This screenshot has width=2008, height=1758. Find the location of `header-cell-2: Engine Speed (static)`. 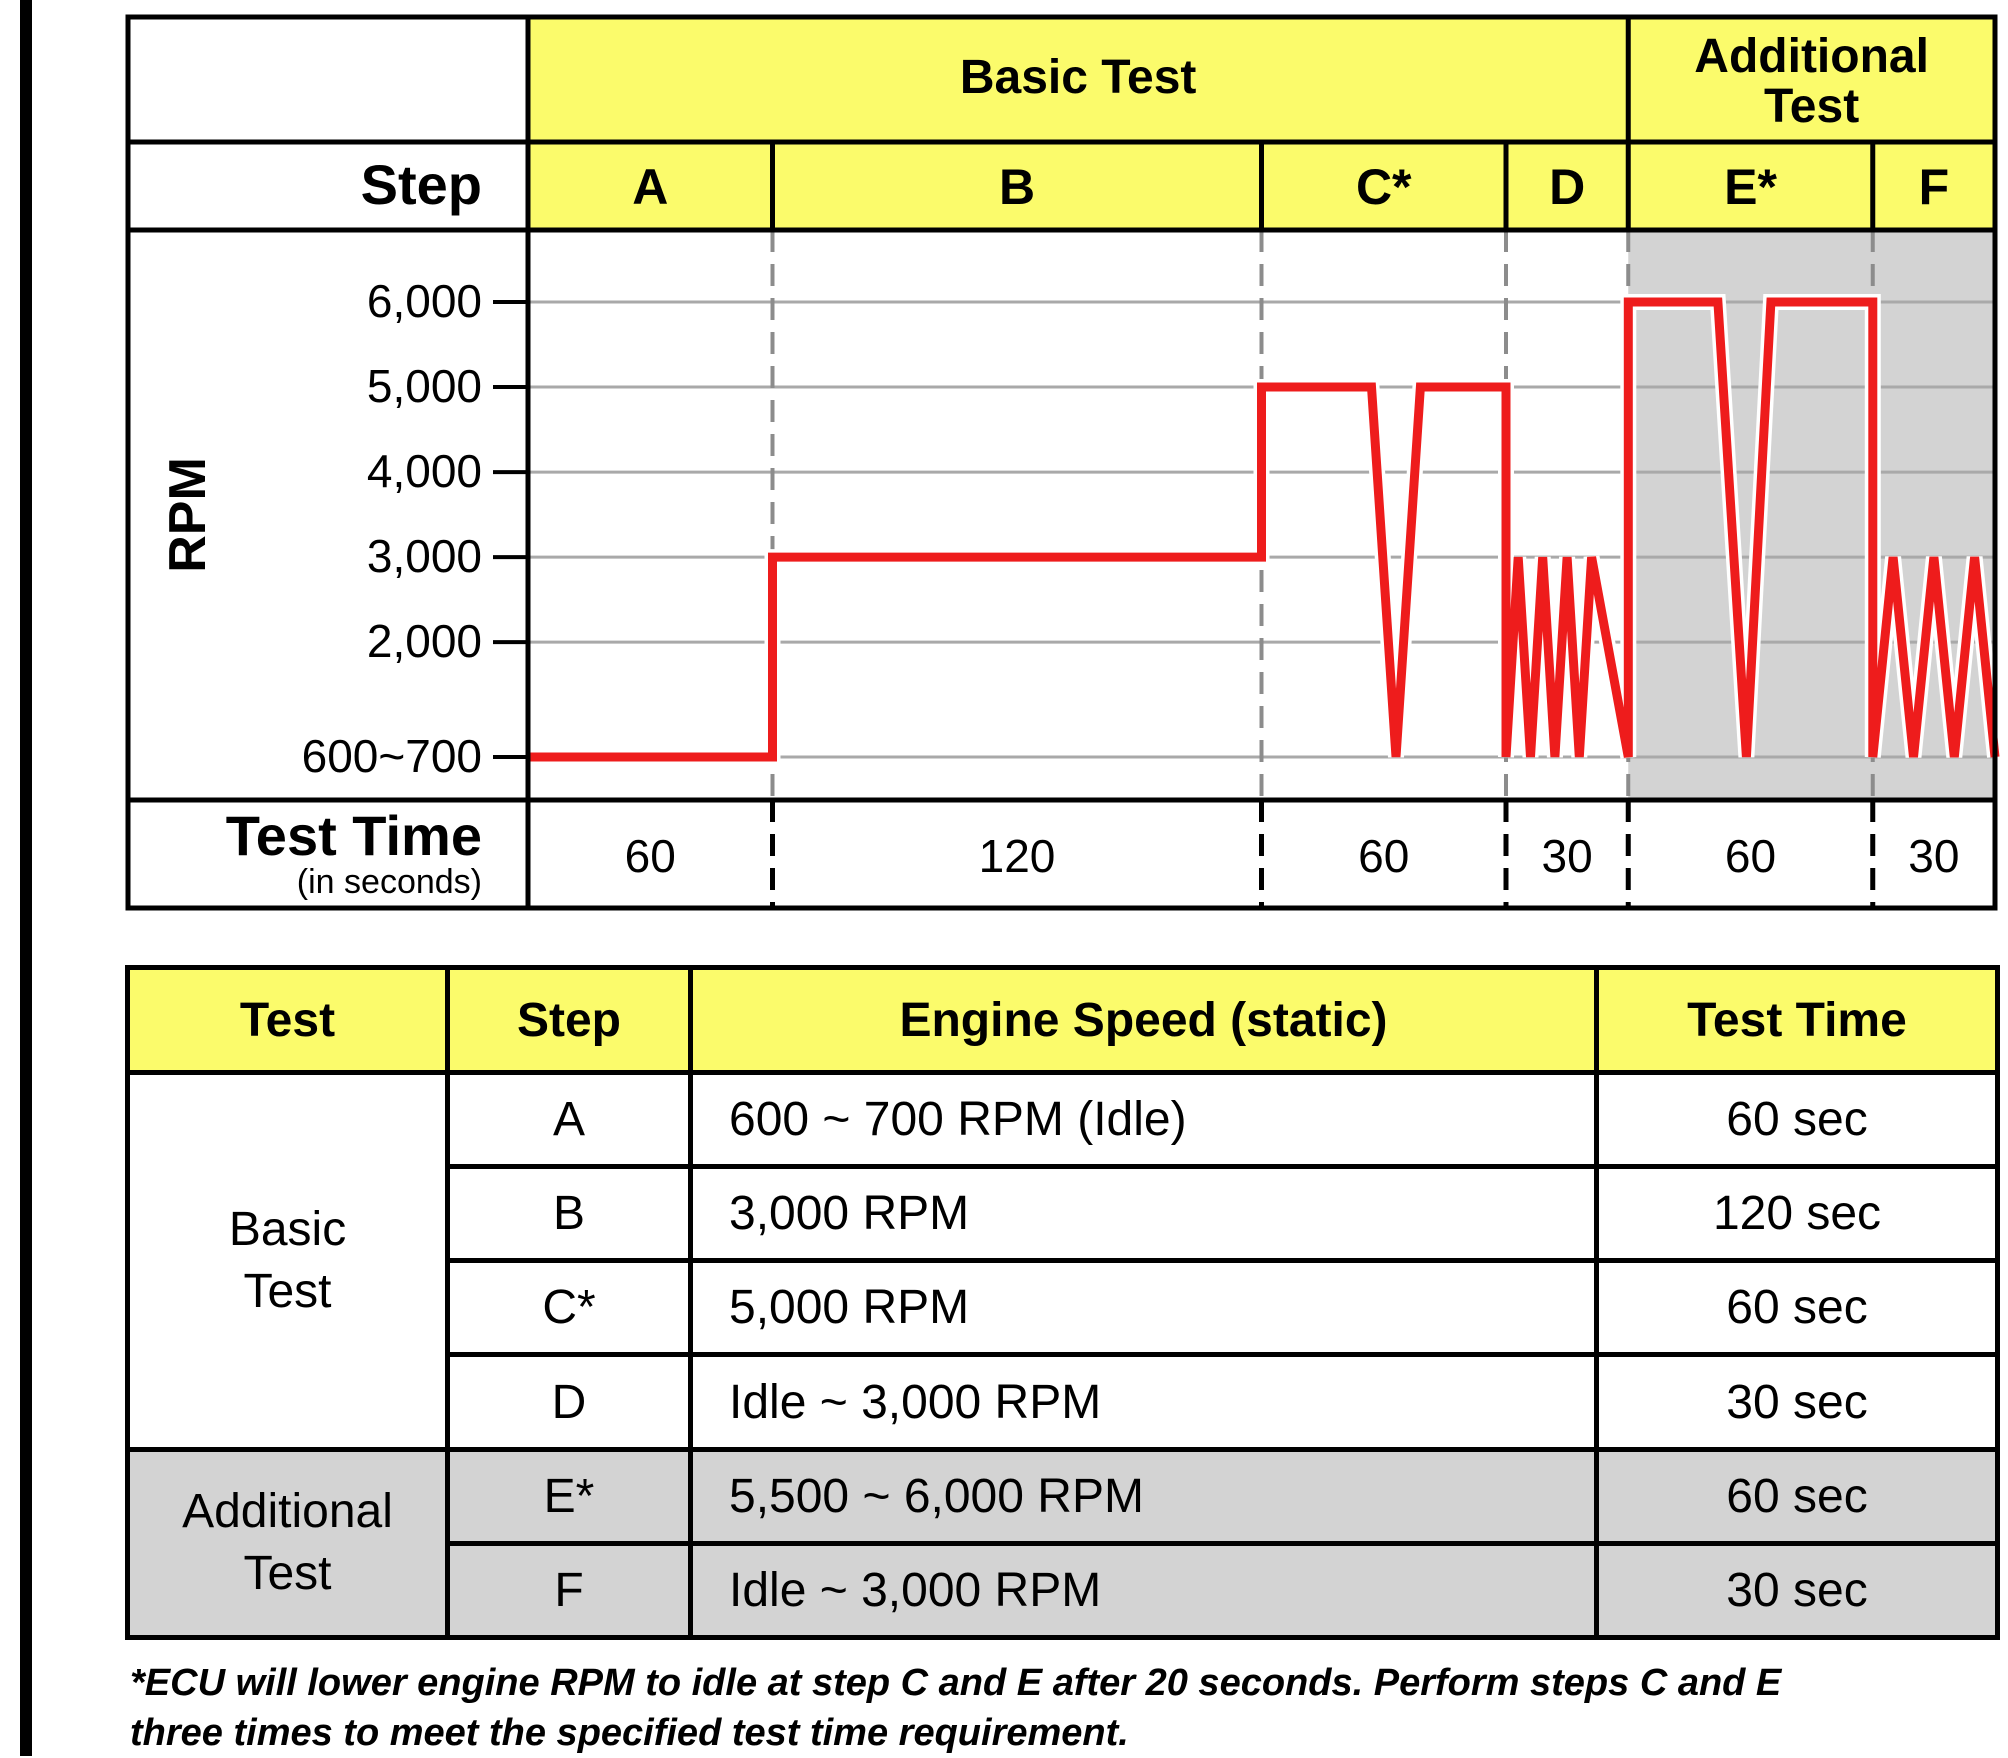

header-cell-2: Engine Speed (static) is located at coordinates (1143, 1020).